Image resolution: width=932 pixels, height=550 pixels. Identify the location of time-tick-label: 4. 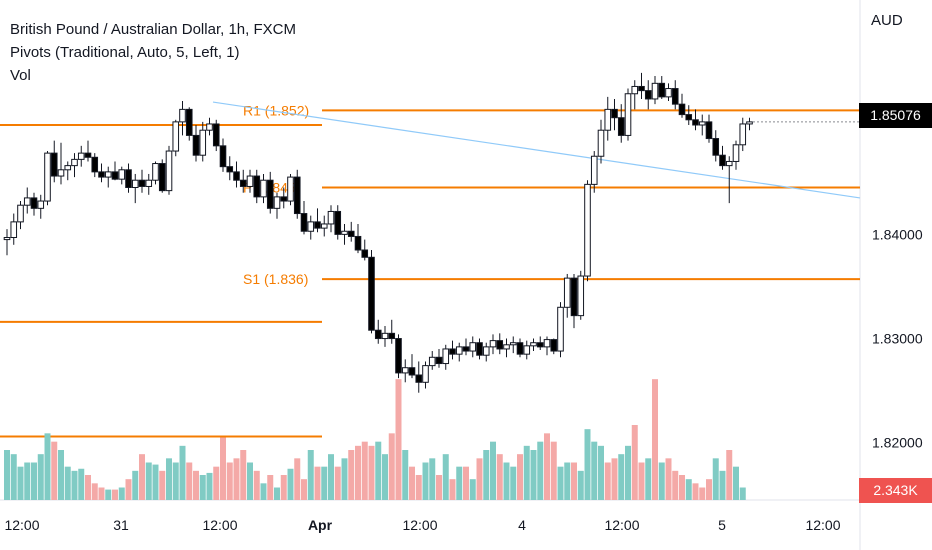
(522, 525).